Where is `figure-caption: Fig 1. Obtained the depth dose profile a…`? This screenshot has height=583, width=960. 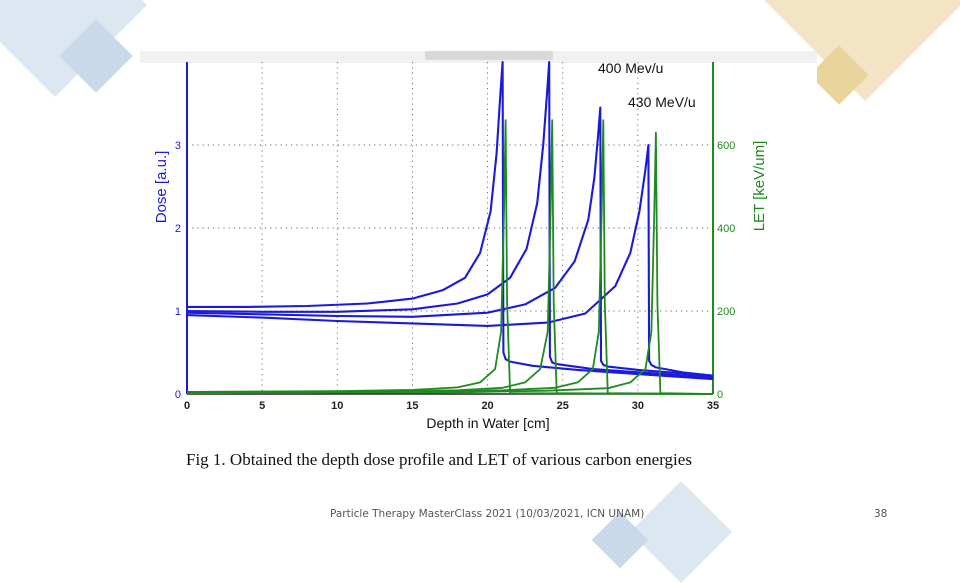 figure-caption: Fig 1. Obtained the depth dose profile a… is located at coordinates (439, 459).